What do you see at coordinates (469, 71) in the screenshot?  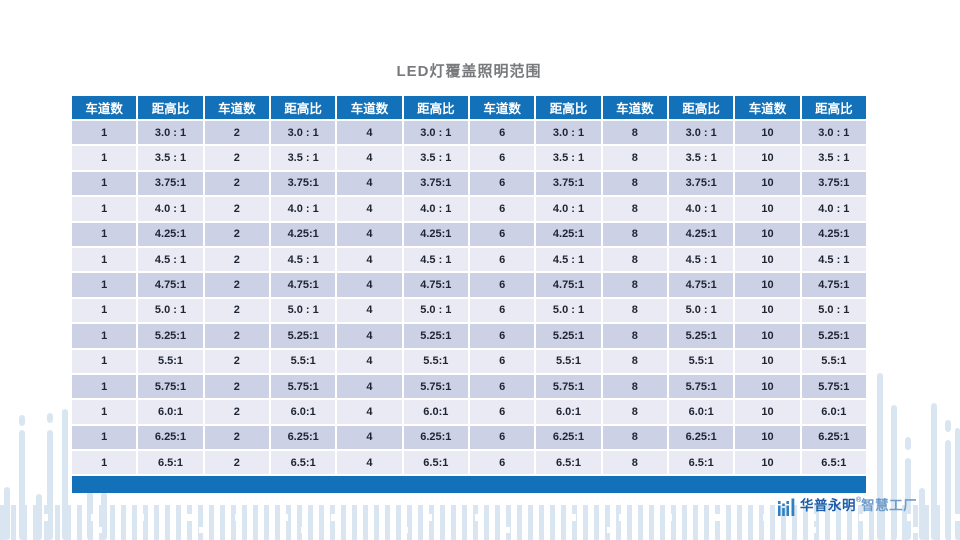 I see `page-title: LED灯覆盖照明范围` at bounding box center [469, 71].